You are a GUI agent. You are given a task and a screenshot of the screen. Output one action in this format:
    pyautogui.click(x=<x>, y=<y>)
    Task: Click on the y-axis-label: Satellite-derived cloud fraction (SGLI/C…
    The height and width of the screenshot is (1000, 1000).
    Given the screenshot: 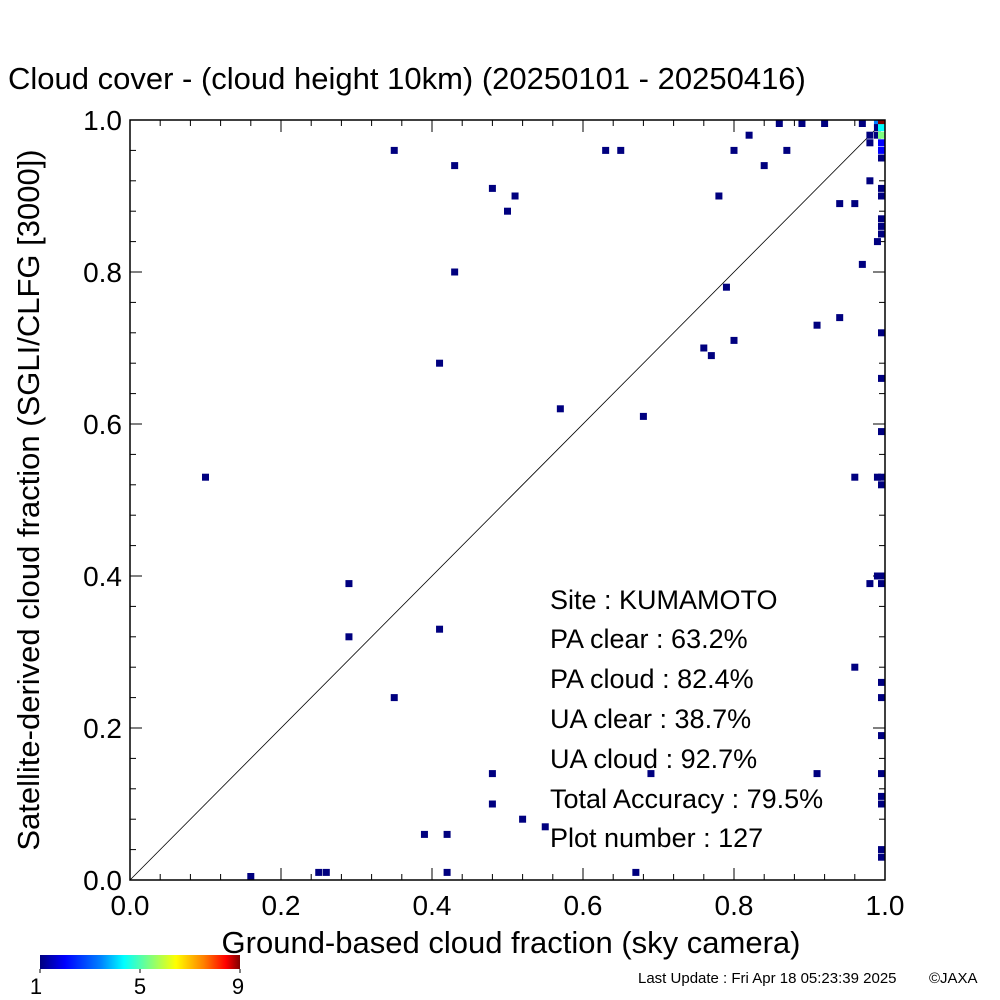 What is the action you would take?
    pyautogui.click(x=28, y=499)
    